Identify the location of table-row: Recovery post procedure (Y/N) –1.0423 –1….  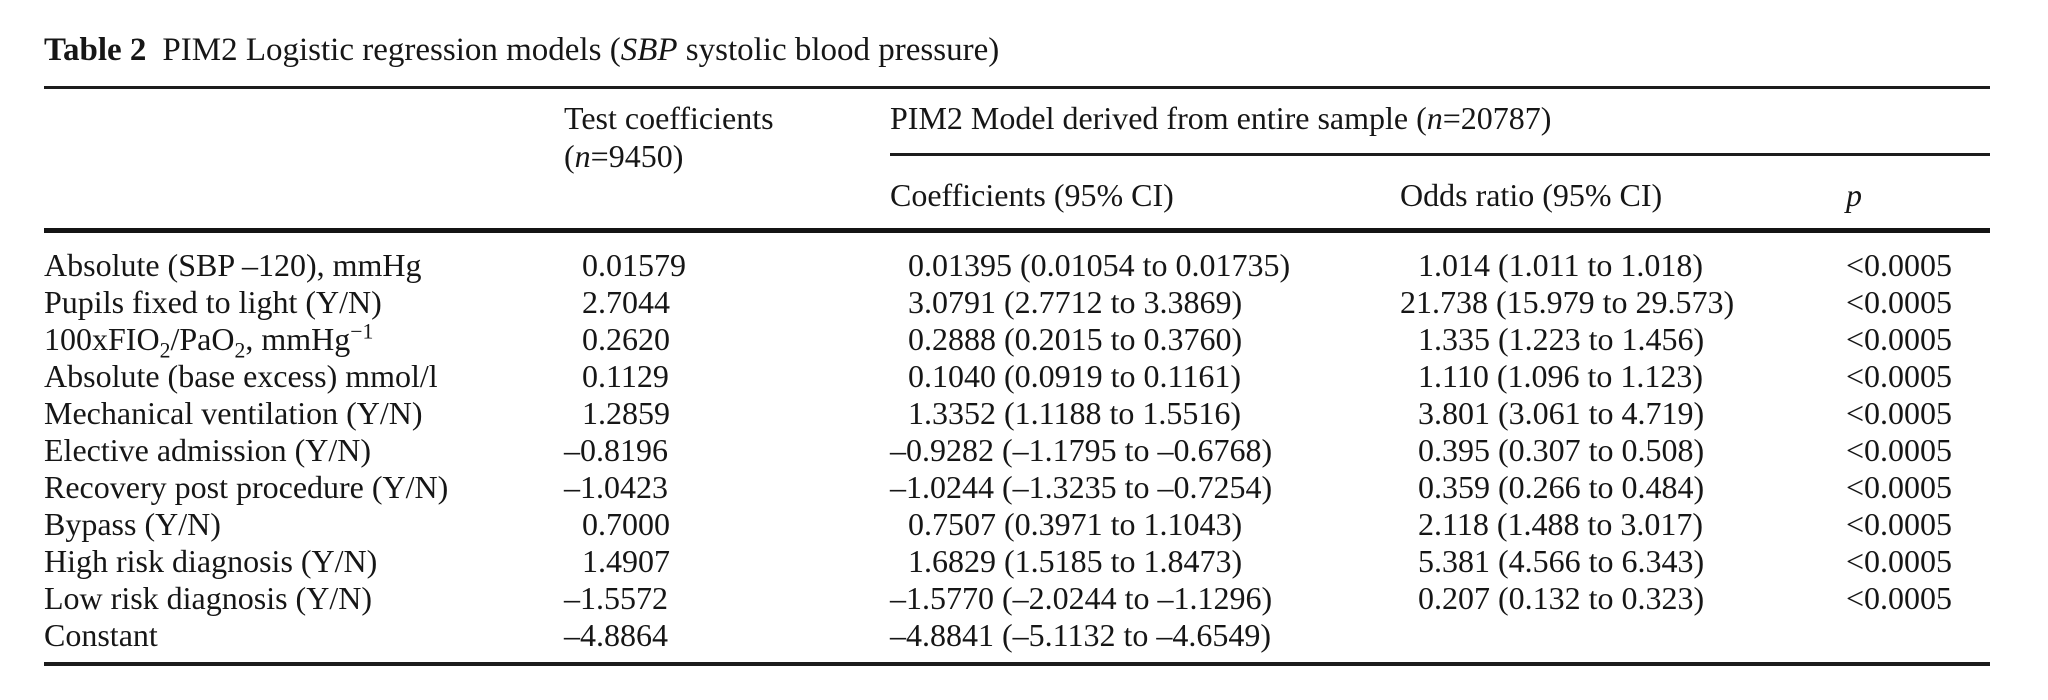
(1017, 487).